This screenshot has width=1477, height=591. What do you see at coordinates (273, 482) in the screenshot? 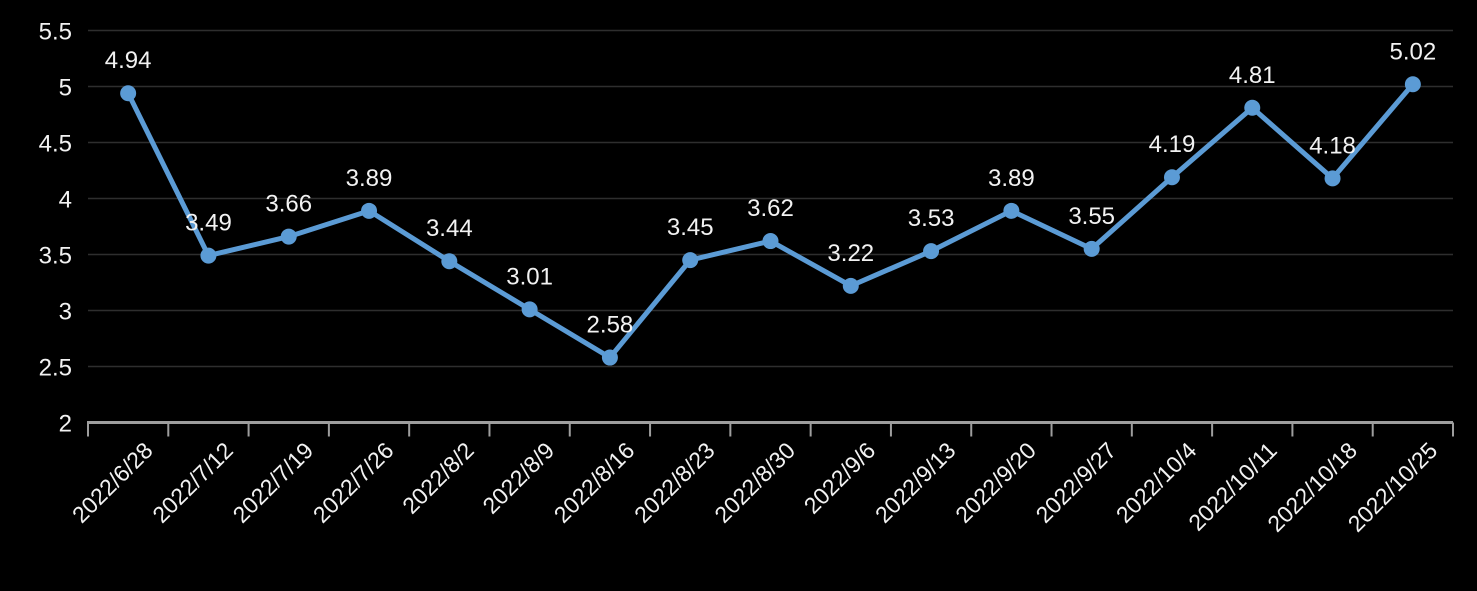
I see `x-tick-label: 2022/7/19` at bounding box center [273, 482].